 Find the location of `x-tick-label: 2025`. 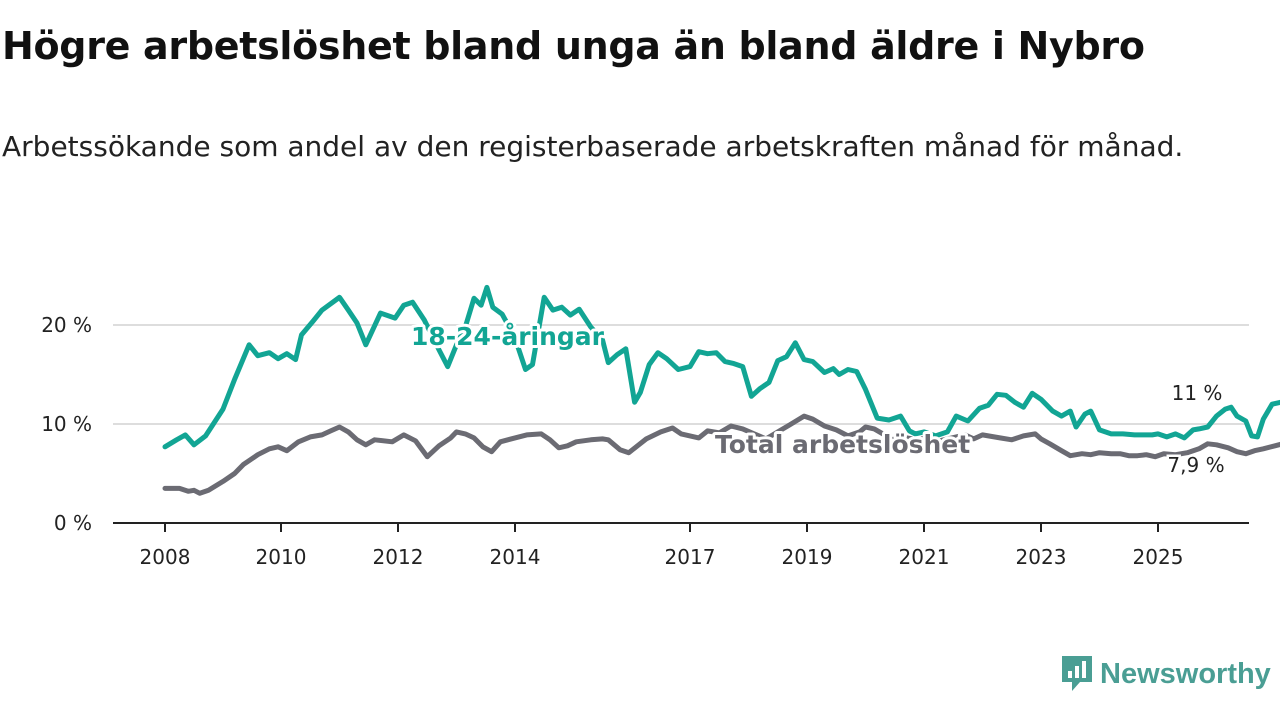

x-tick-label: 2025 is located at coordinates (1158, 557).